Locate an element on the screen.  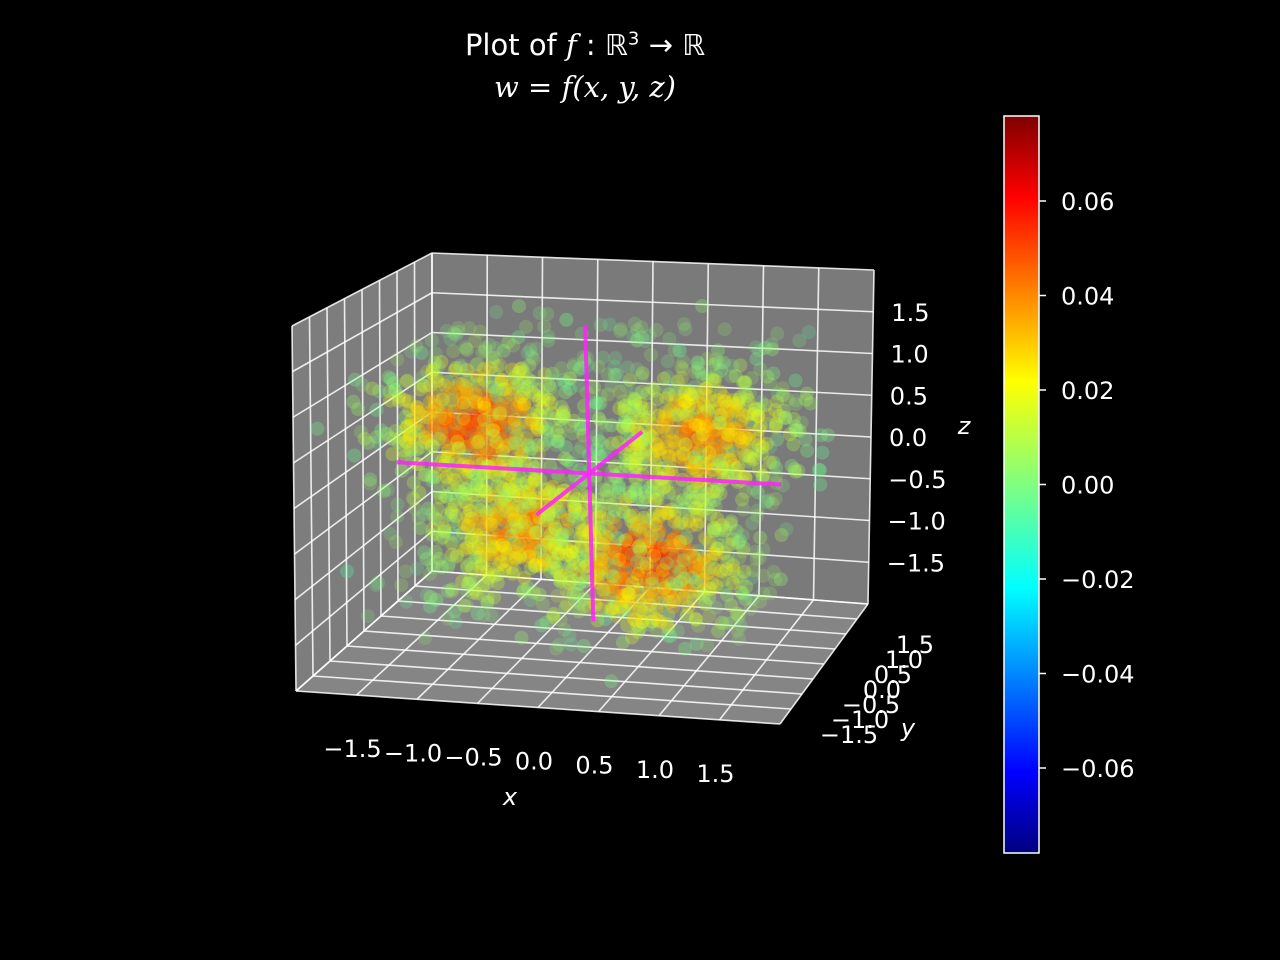
z-tick-label: 0.0 is located at coordinates (908, 438).